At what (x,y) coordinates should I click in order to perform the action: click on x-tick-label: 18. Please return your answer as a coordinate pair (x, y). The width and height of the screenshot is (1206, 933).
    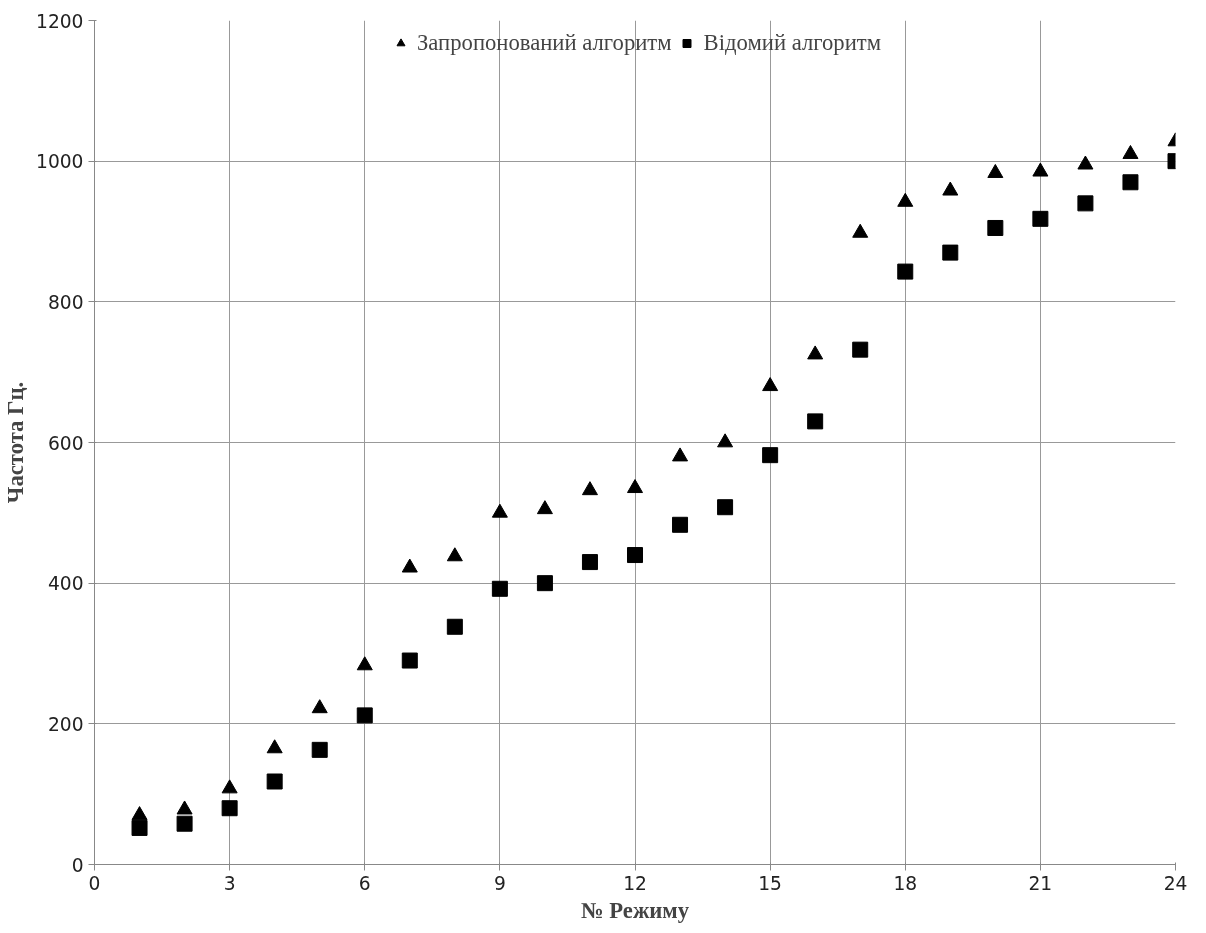
    Looking at the image, I should click on (905, 883).